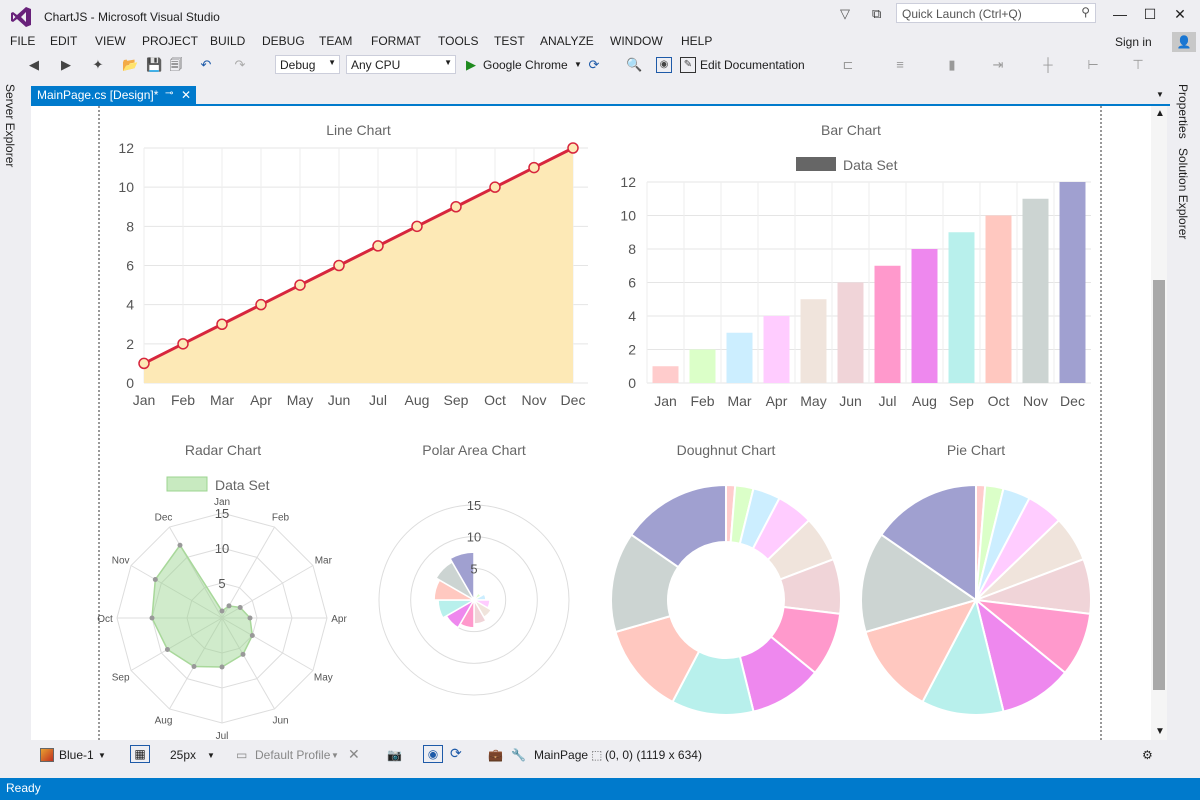 Image resolution: width=1200 pixels, height=800 pixels. Describe the element at coordinates (1183, 111) in the screenshot. I see `properties-tab: Properties` at that location.